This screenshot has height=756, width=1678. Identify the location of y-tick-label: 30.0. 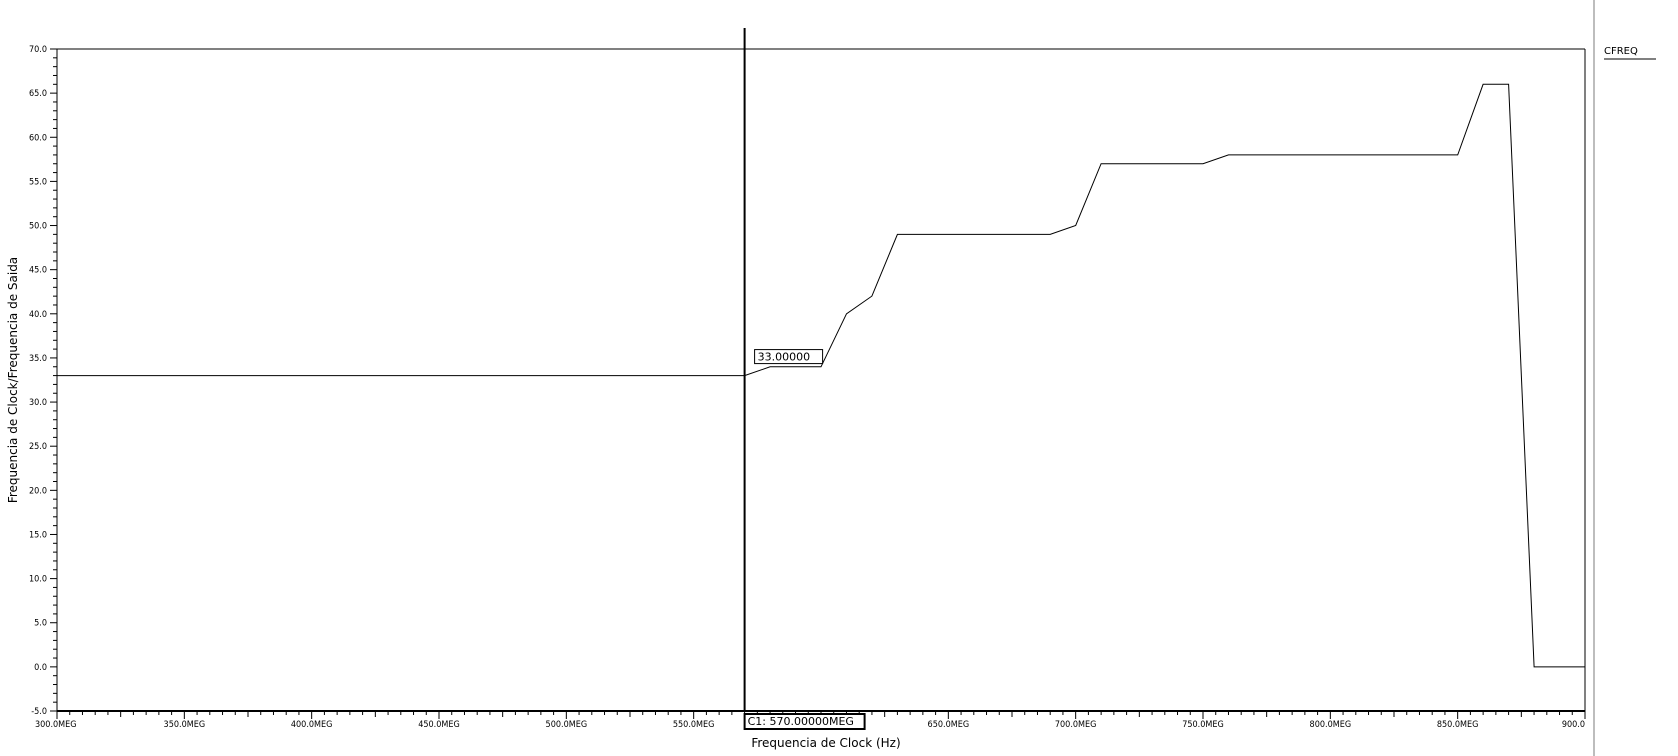
(38, 403).